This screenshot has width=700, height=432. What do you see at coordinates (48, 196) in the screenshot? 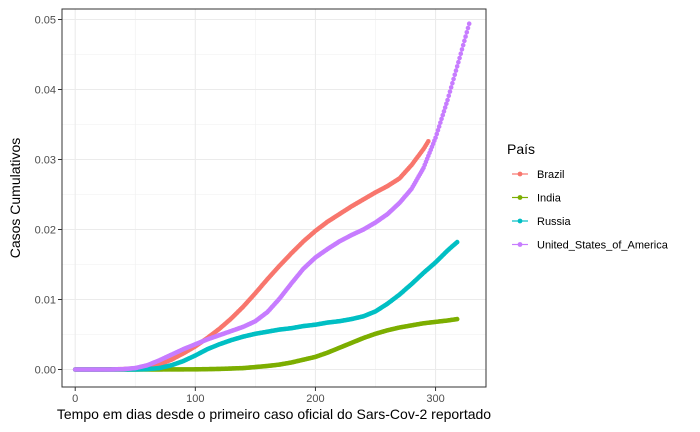
I see `y-axis-ticks: 0.00 0.01 0.02 0.03 0.04 0.05` at bounding box center [48, 196].